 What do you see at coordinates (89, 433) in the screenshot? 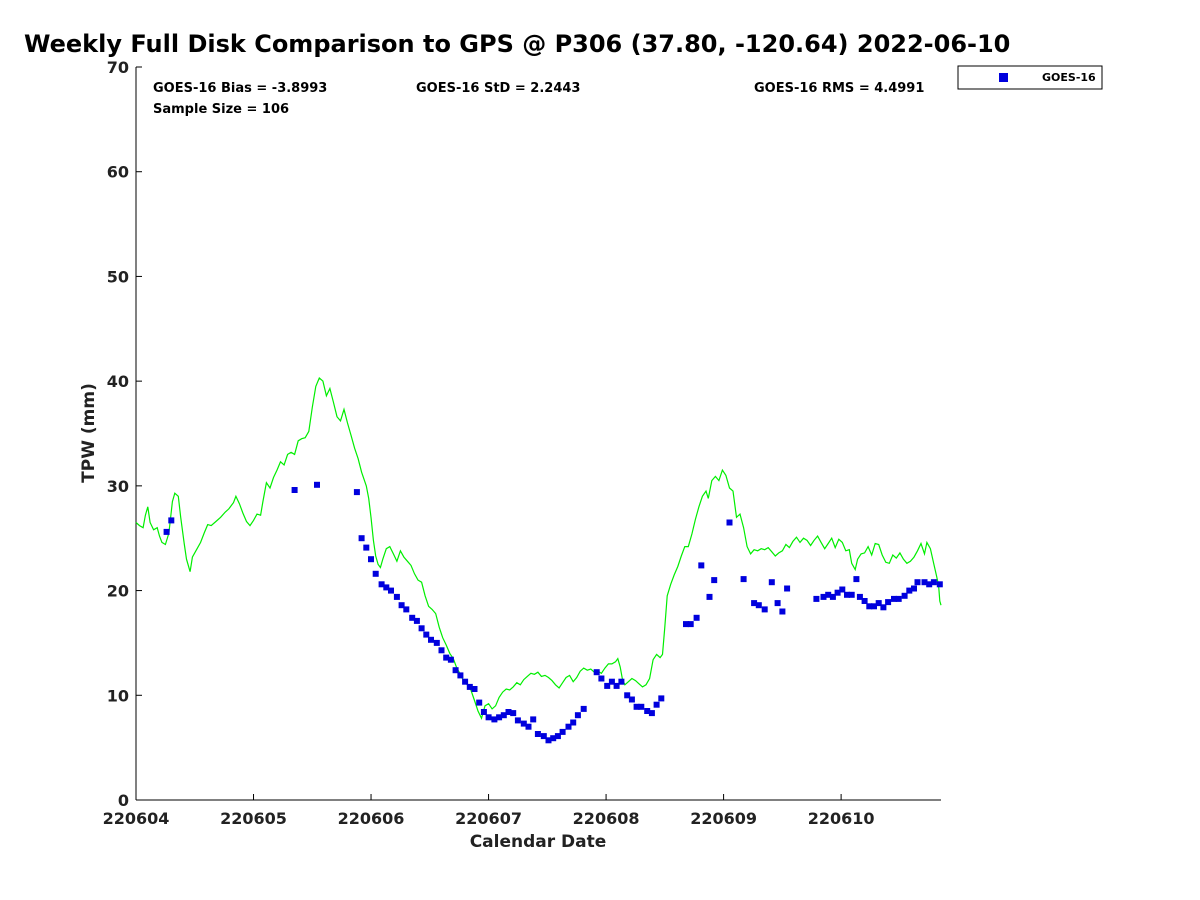
I see `y-axis-label: TPW (mm)` at bounding box center [89, 433].